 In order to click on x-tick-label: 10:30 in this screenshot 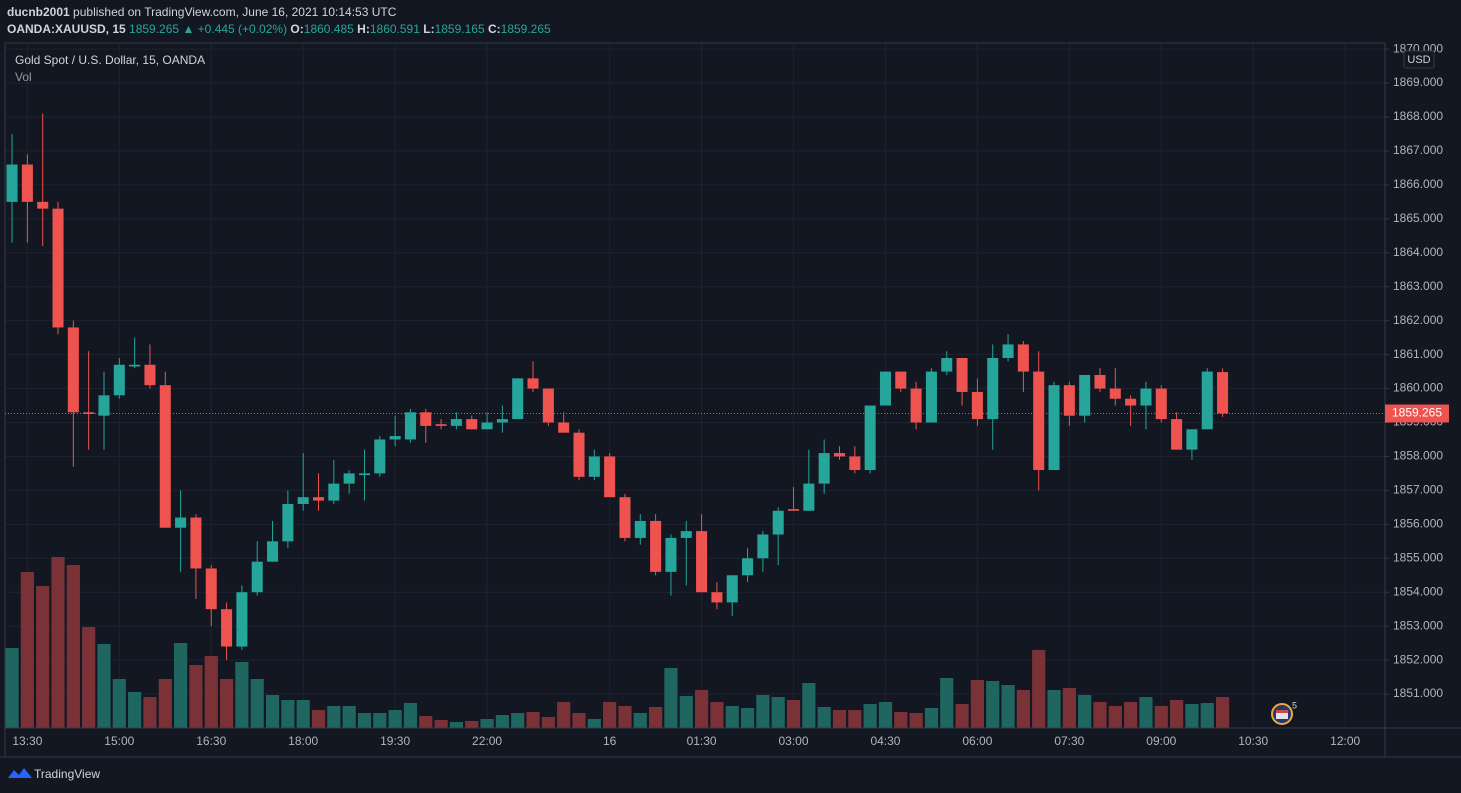, I will do `click(1253, 741)`.